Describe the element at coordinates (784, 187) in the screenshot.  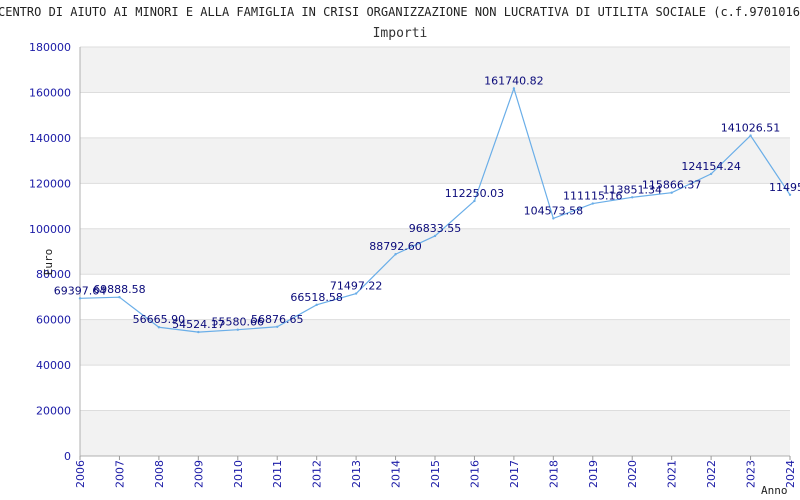
I see `data-label: 114956` at that location.